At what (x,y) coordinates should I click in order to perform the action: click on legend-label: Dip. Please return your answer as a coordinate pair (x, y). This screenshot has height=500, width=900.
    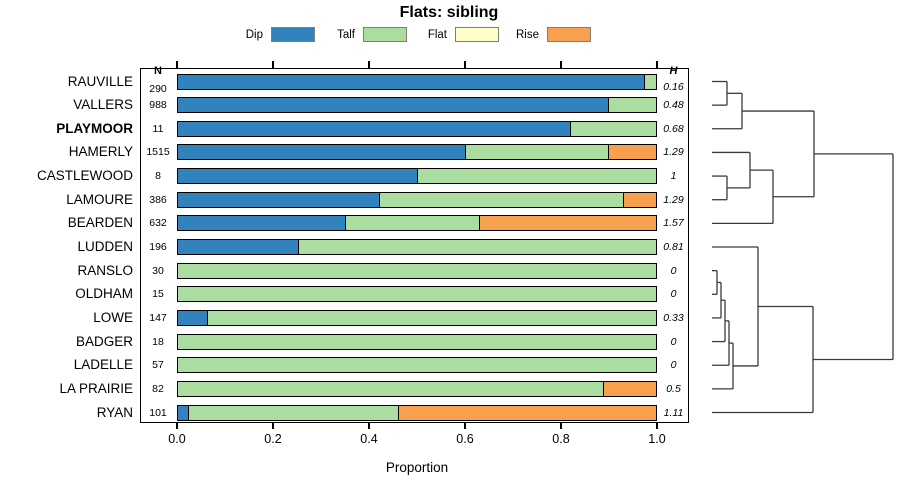
    Looking at the image, I should click on (254, 34).